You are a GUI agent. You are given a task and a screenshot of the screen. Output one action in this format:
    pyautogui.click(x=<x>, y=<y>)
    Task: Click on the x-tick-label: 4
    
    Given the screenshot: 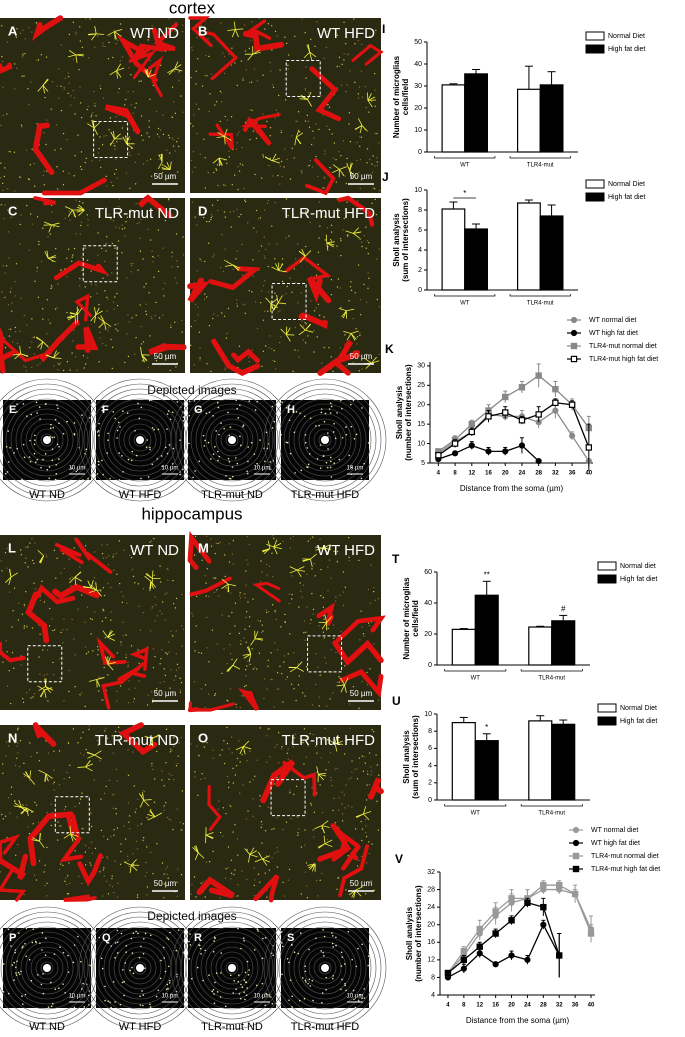 What is the action you would take?
    pyautogui.click(x=448, y=1006)
    